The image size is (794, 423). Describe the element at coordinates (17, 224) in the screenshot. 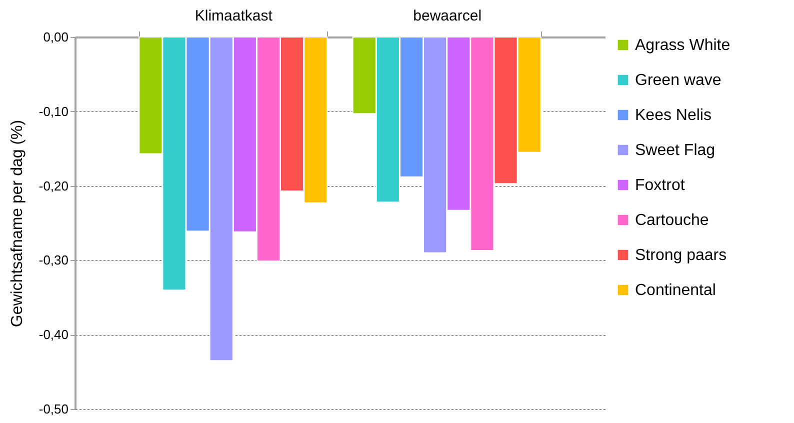

I see `y-axis-title: Gewichtsafname per dag (%)` at that location.